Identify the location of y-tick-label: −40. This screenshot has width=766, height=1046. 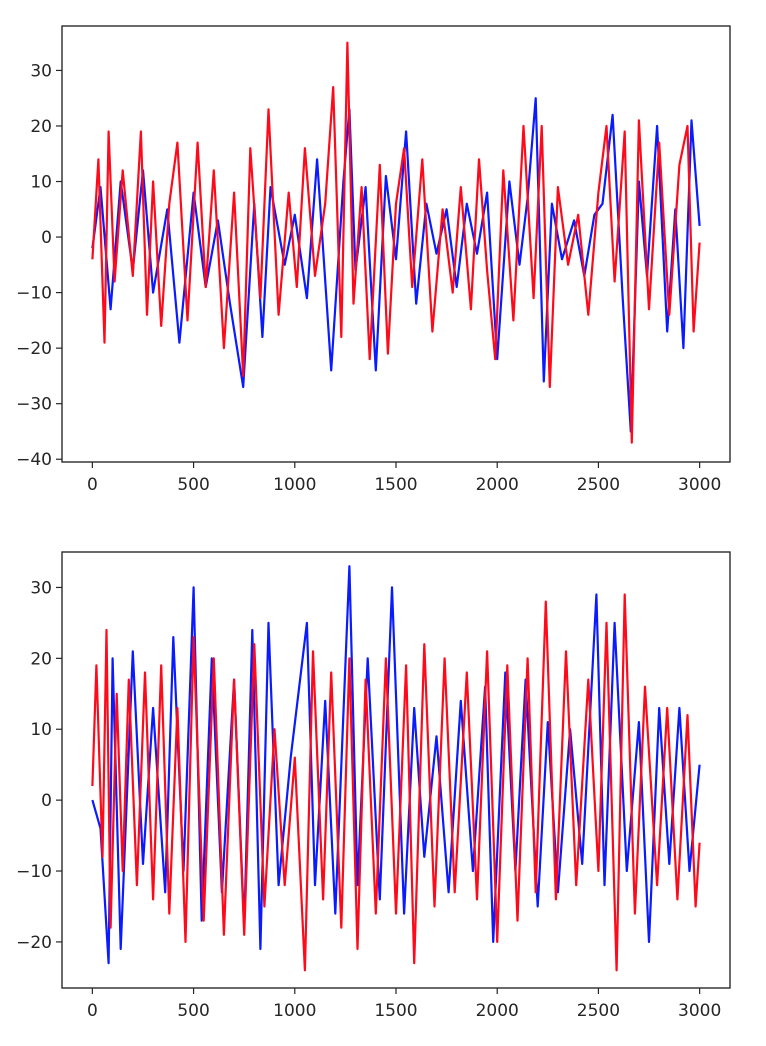
(34, 460).